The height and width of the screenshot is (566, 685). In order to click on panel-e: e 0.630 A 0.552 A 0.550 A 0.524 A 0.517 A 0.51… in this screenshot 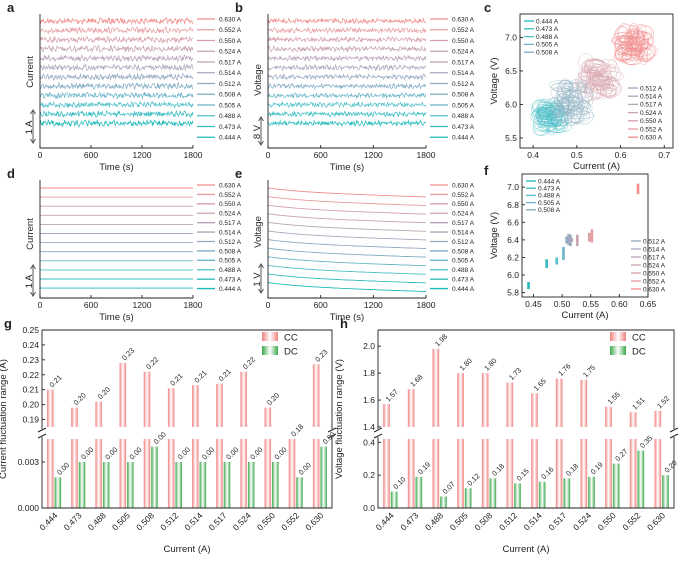, I will do `click(355, 244)`.